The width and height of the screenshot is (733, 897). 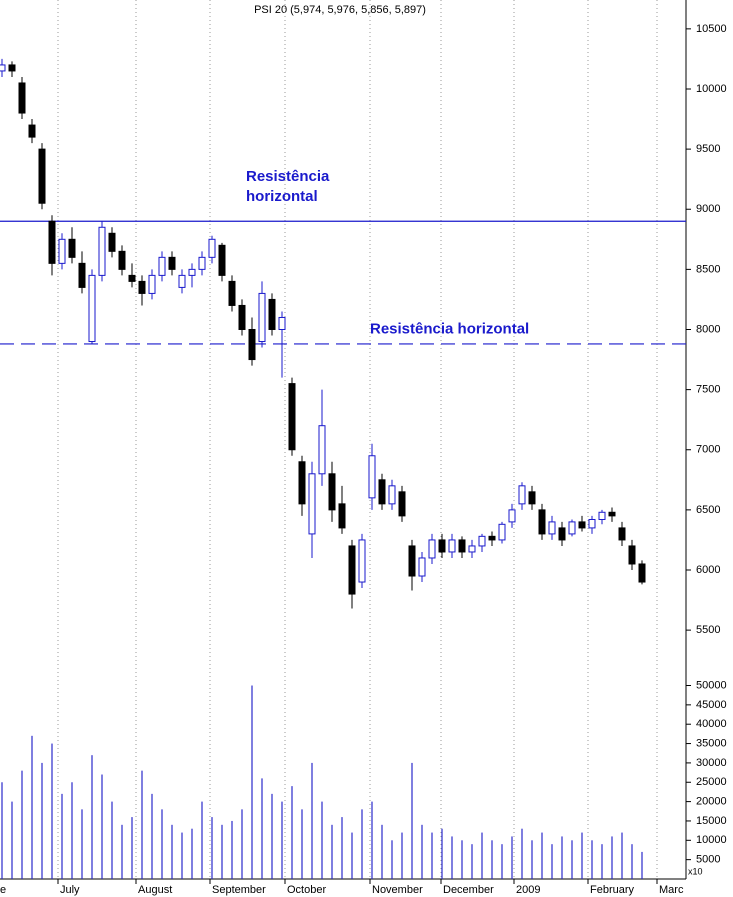 What do you see at coordinates (708, 570) in the screenshot?
I see `y-tick-label: 6000` at bounding box center [708, 570].